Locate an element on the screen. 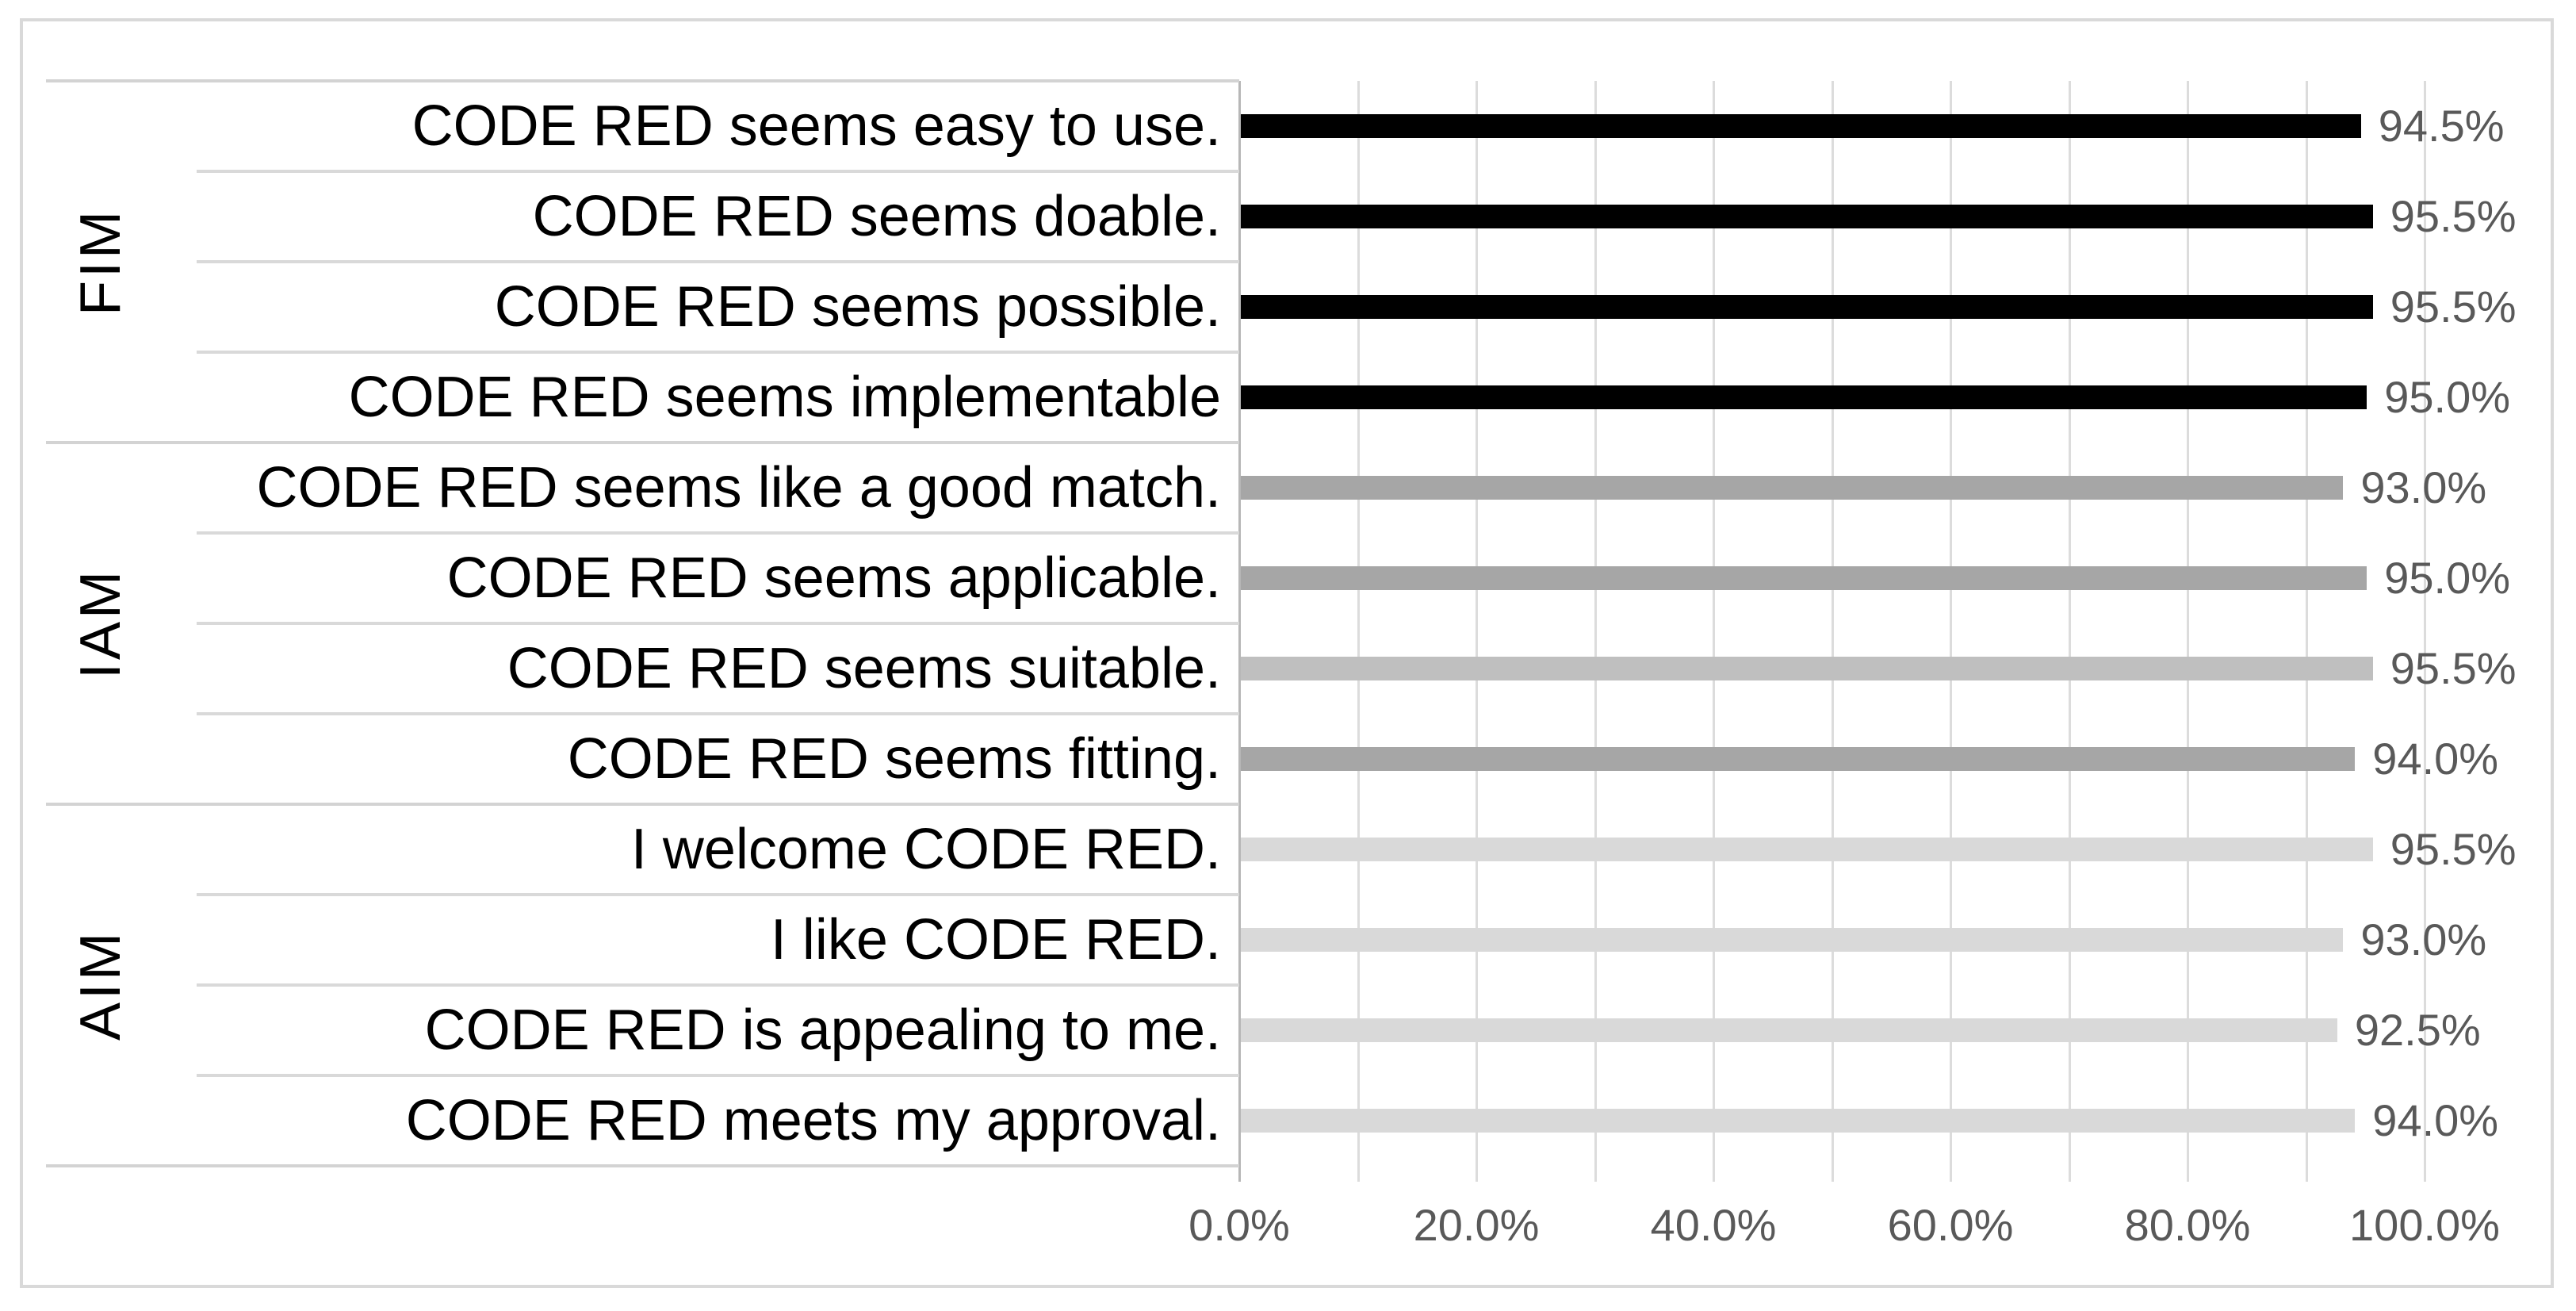 The image size is (2576, 1311). category-label: CODE RED seems applicable. is located at coordinates (833, 578).